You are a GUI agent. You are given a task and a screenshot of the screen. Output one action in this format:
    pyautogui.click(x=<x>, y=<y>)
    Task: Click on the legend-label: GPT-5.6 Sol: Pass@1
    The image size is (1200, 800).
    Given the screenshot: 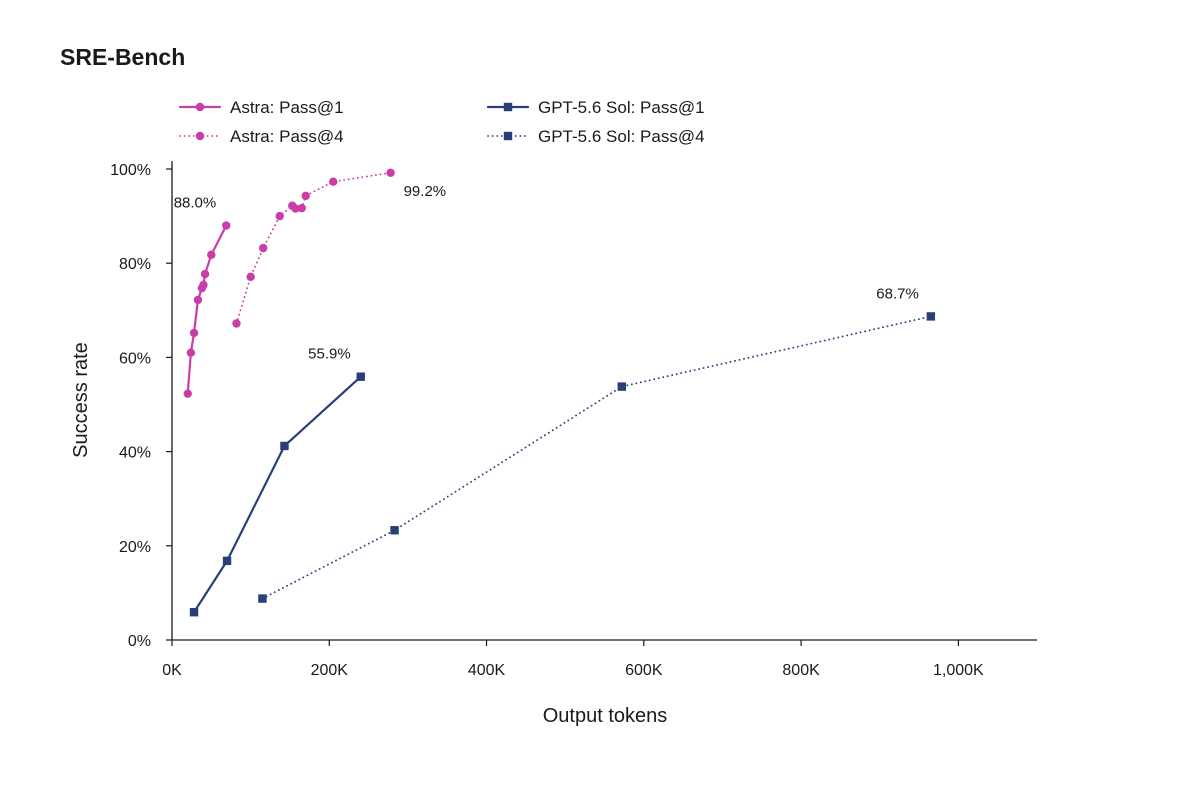 What is the action you would take?
    pyautogui.click(x=621, y=107)
    